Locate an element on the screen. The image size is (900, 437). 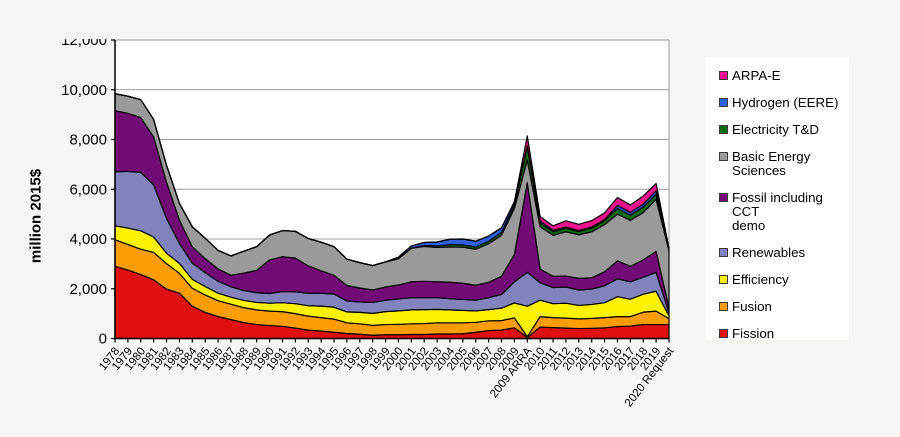
legend-label: Renewables is located at coordinates (769, 252).